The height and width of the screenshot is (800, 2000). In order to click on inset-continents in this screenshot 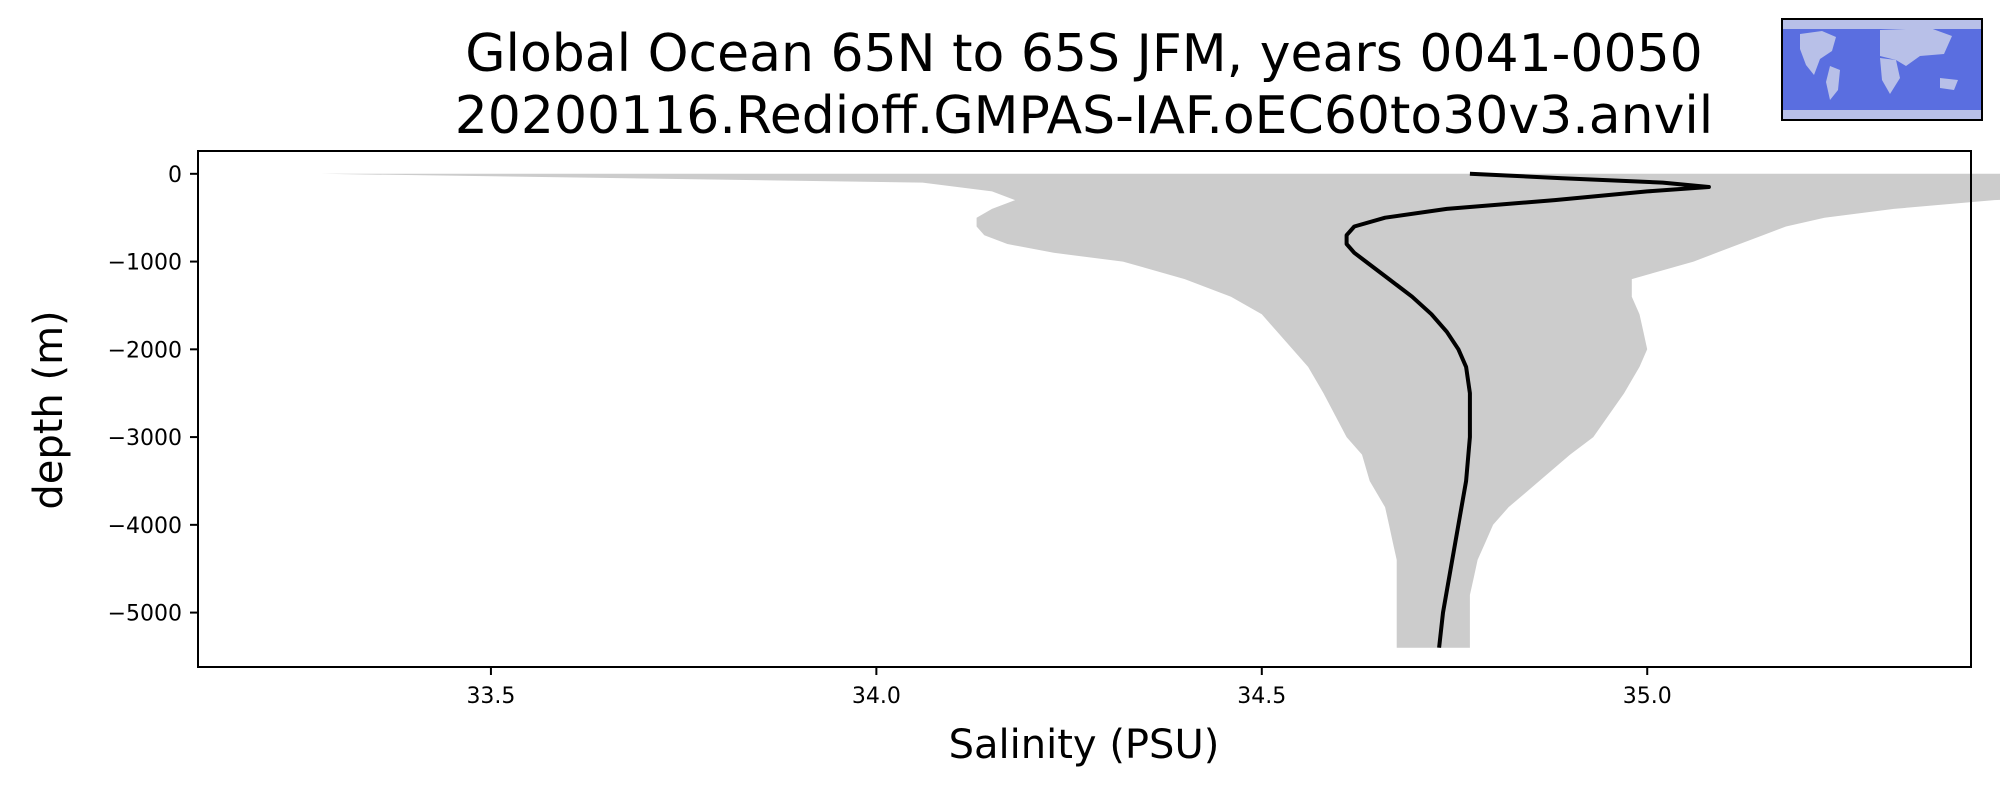, I will do `click(1879, 64)`.